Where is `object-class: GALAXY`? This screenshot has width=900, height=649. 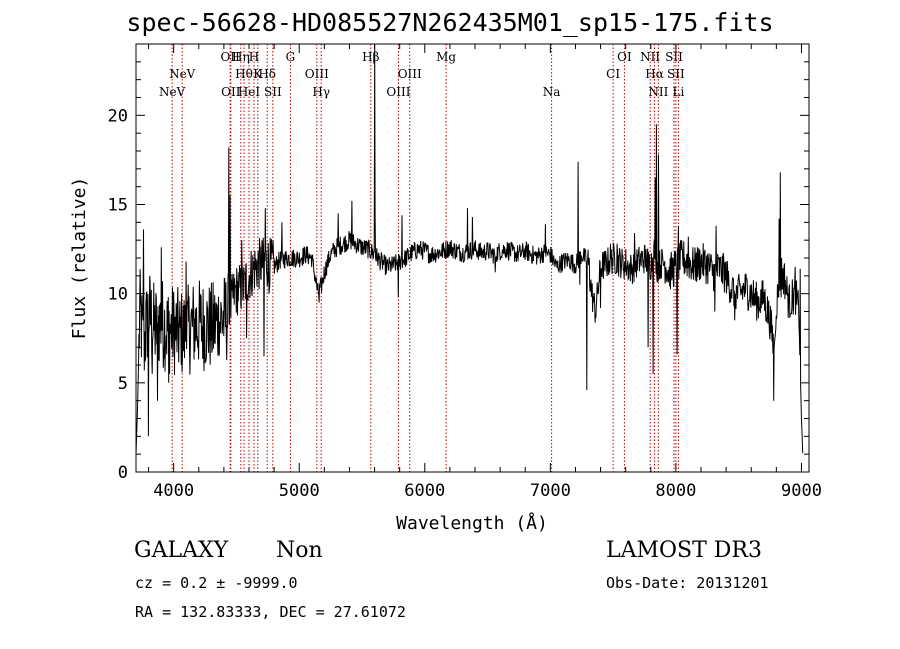
object-class: GALAXY is located at coordinates (181, 550).